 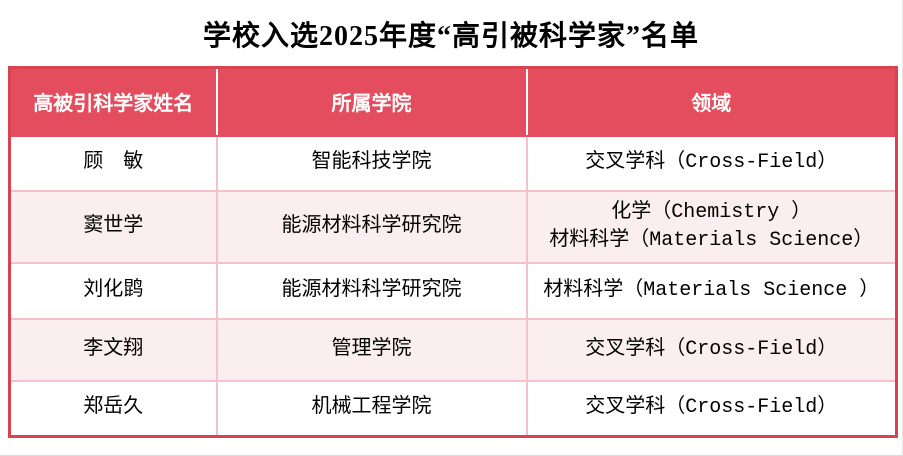 I want to click on table-row: 李文翔 管理学院 交叉学科（Cross-Field）, so click(x=453, y=349).